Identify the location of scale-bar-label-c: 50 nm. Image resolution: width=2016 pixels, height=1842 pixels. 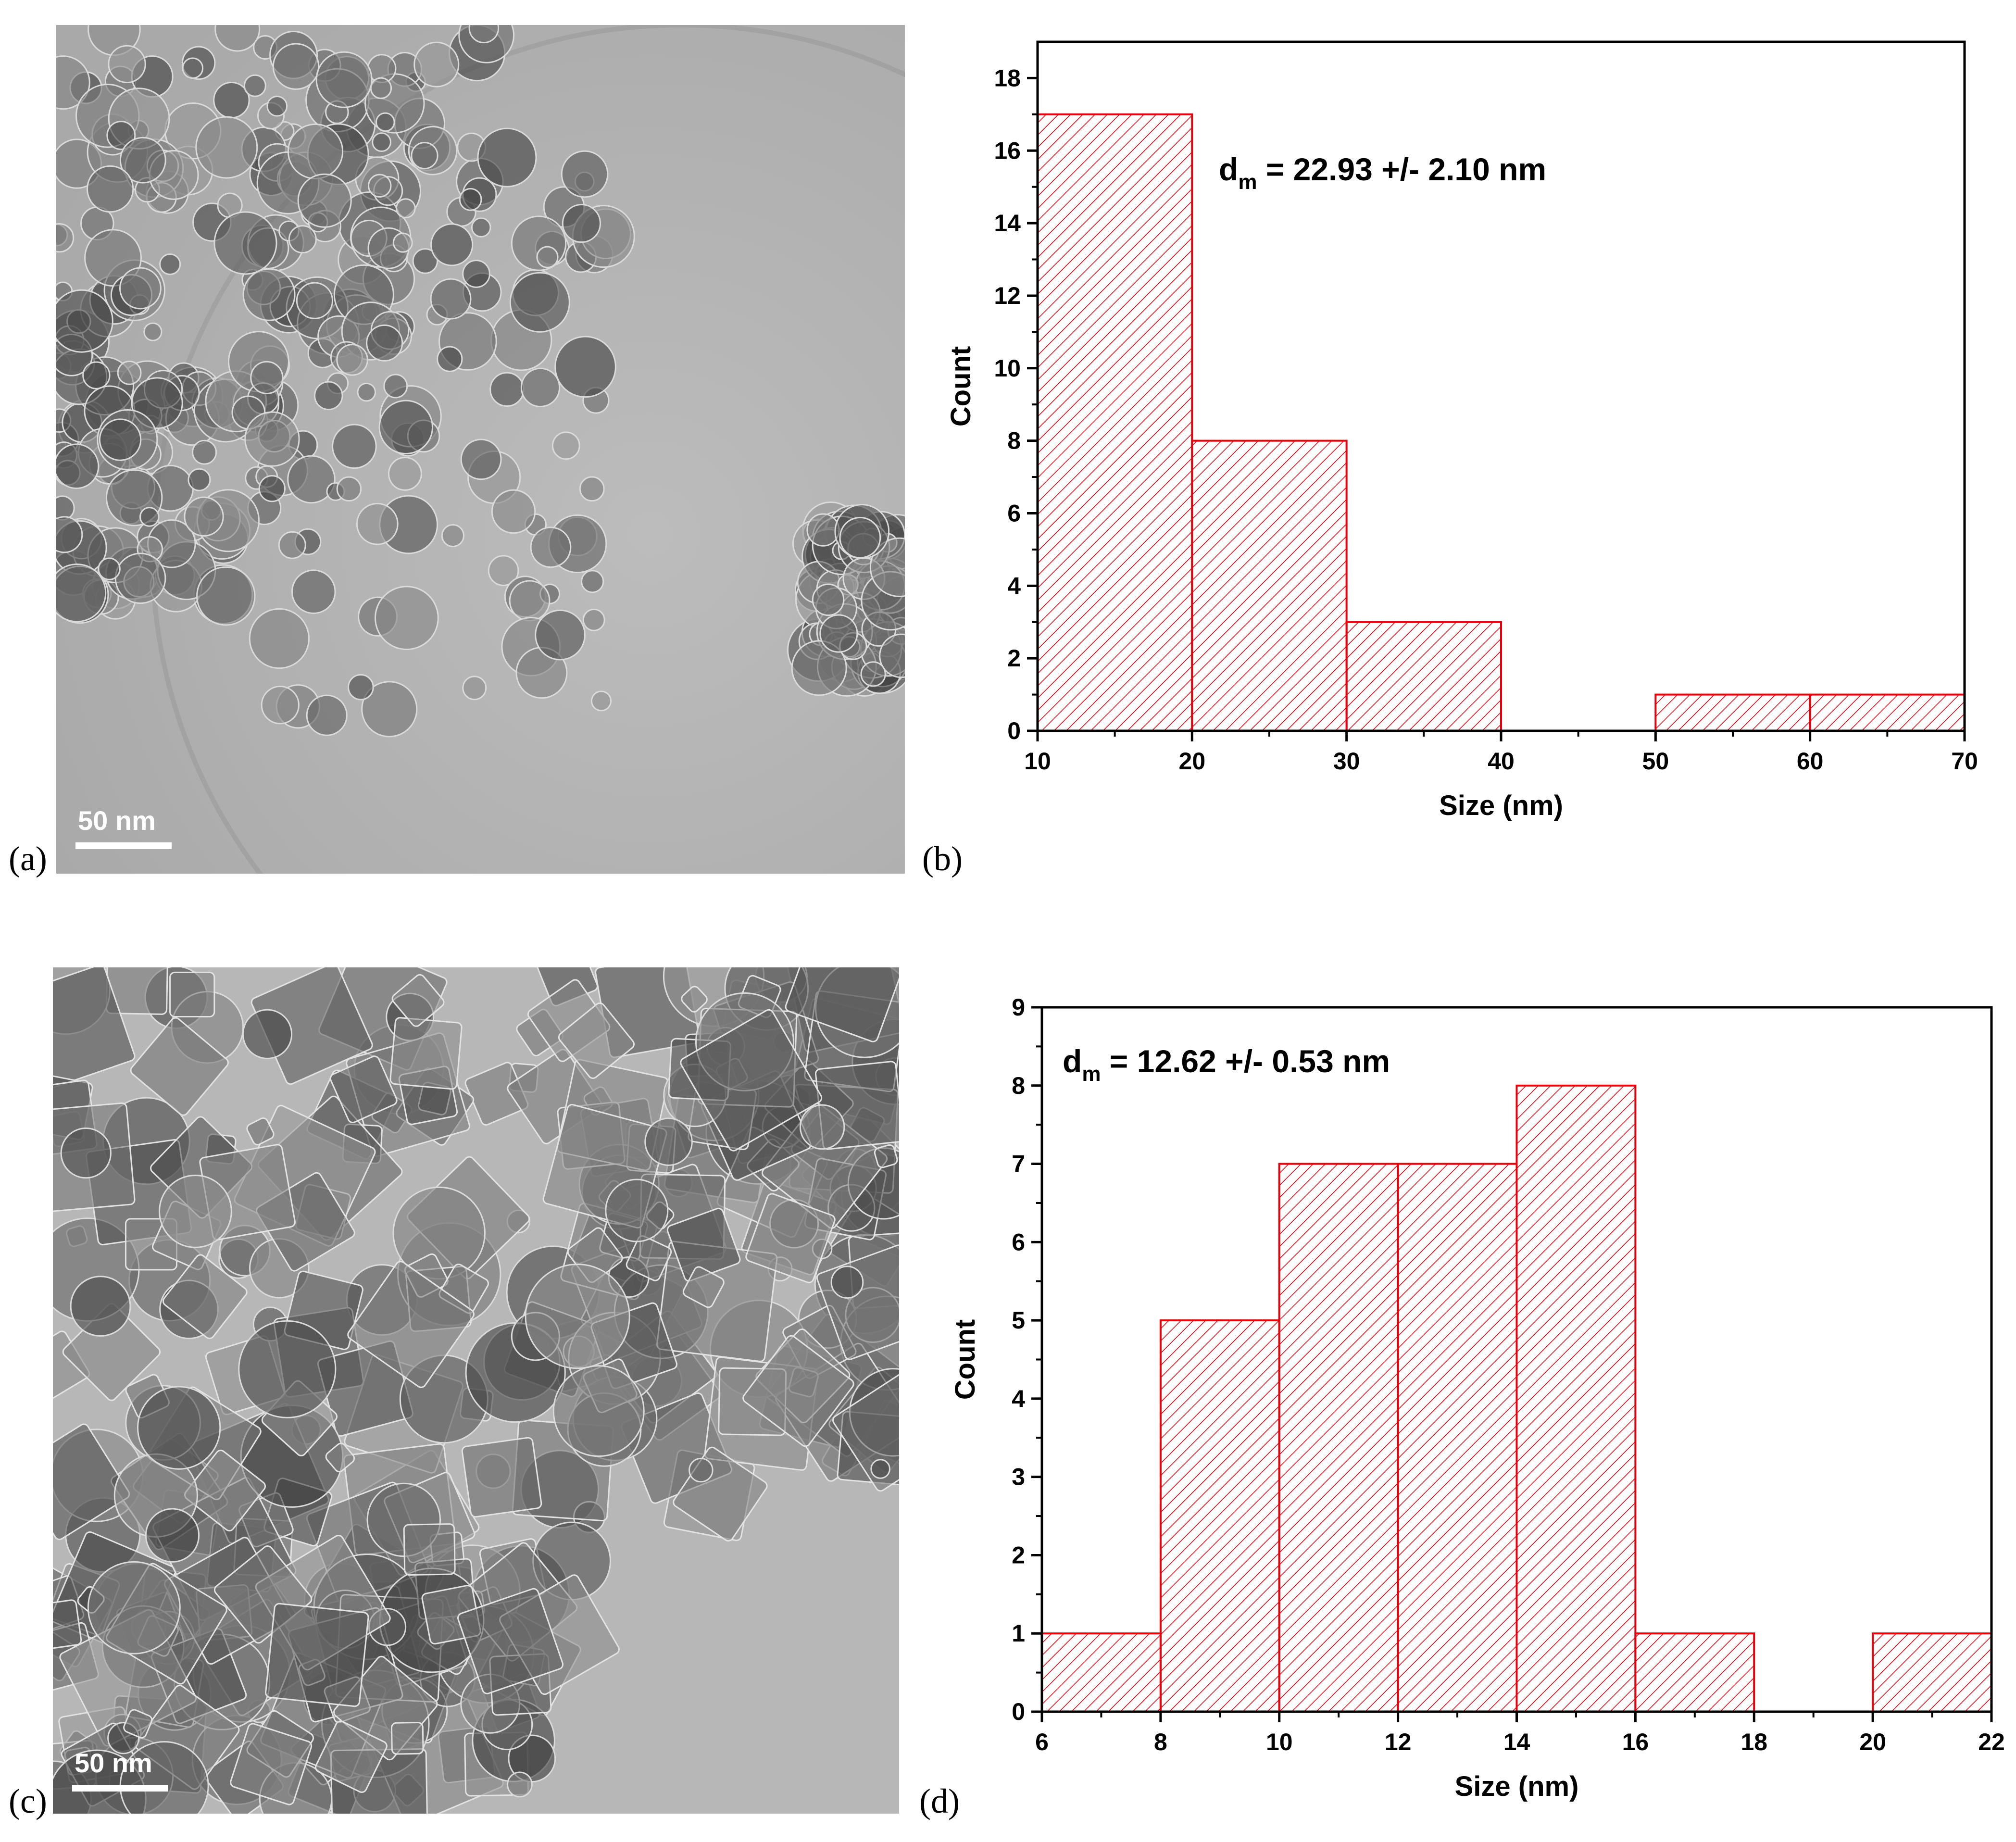
(113, 1763).